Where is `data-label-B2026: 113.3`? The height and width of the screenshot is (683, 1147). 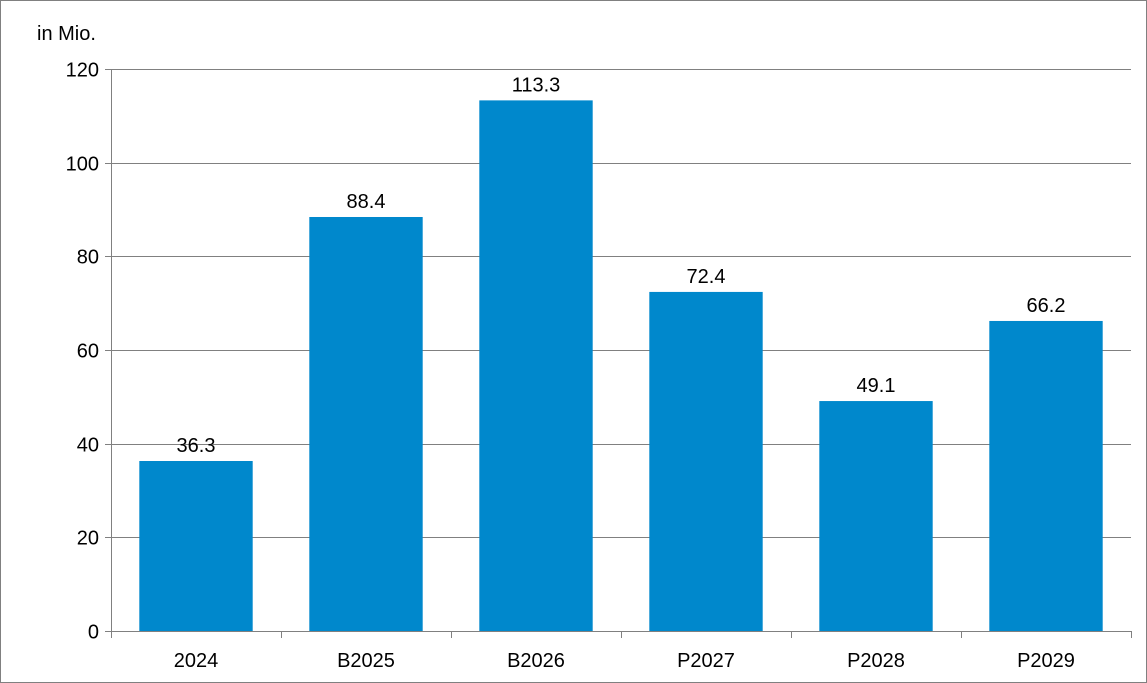
data-label-B2026: 113.3 is located at coordinates (536, 85).